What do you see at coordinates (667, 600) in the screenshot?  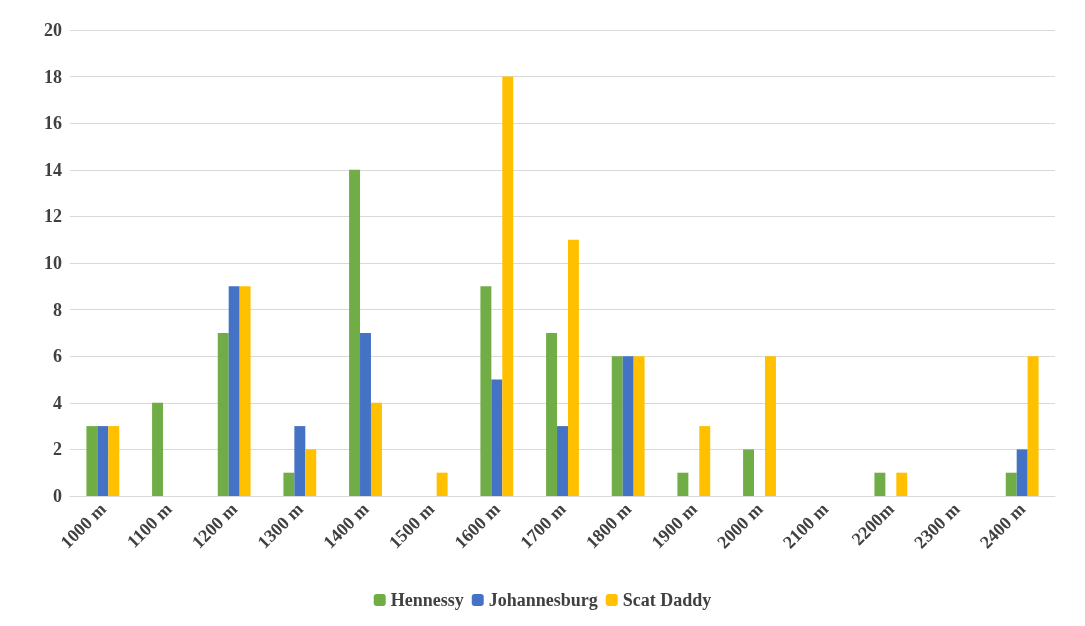 I see `legend-label: Scat Daddy` at bounding box center [667, 600].